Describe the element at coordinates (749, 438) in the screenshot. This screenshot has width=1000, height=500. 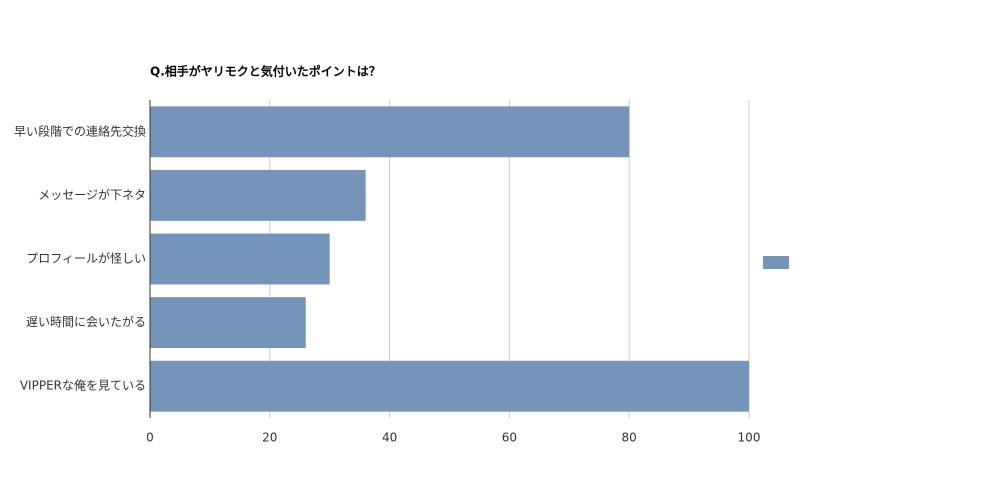
I see `x-tick-label: 100` at that location.